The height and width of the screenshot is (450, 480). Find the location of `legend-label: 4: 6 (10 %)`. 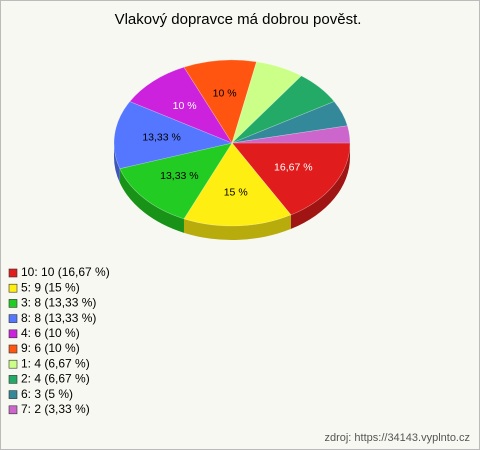

legend-label: 4: 6 (10 %) is located at coordinates (50, 333).